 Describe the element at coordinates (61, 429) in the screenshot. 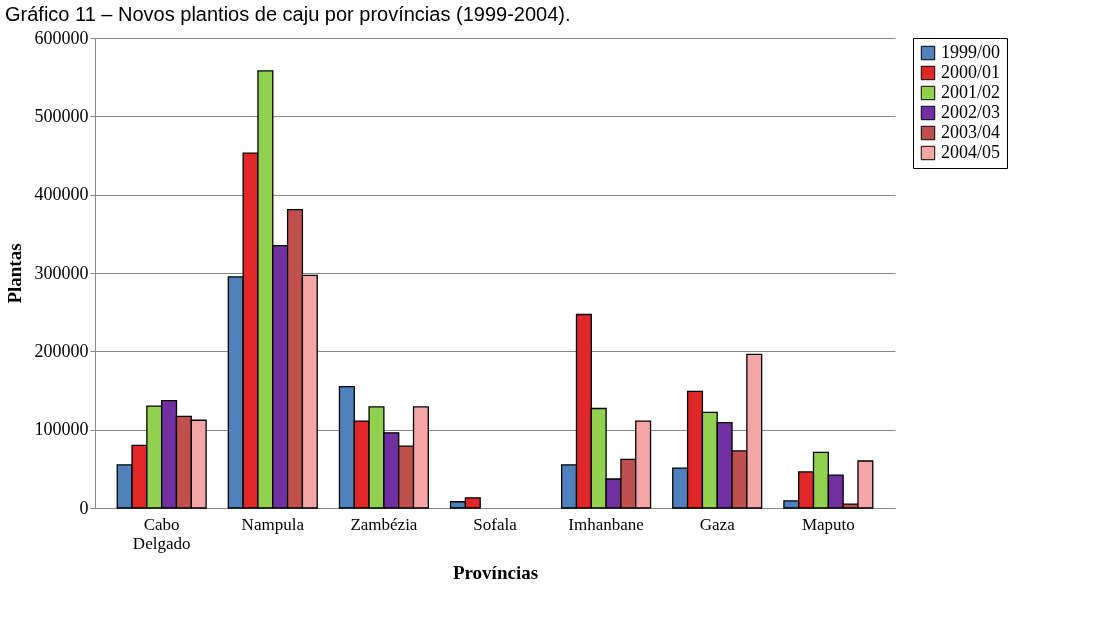

I see `y-tick-label: 100000` at that location.